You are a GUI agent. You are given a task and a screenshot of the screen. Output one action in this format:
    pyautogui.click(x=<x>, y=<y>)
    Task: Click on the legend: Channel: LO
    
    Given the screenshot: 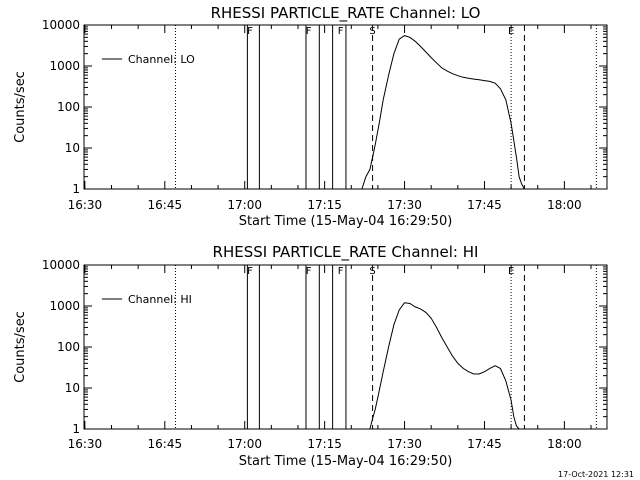 What is the action you would take?
    pyautogui.click(x=148, y=59)
    